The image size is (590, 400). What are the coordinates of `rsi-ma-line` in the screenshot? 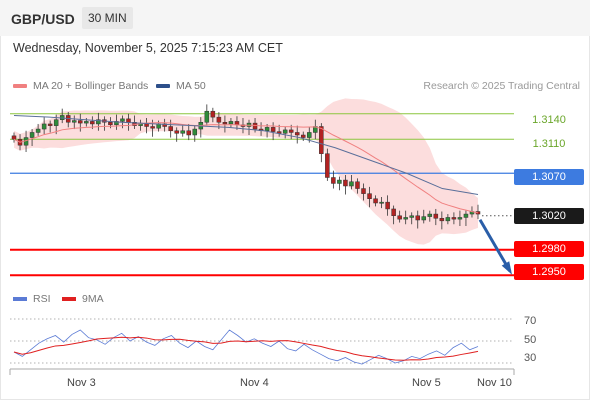 It's located at (246, 348).